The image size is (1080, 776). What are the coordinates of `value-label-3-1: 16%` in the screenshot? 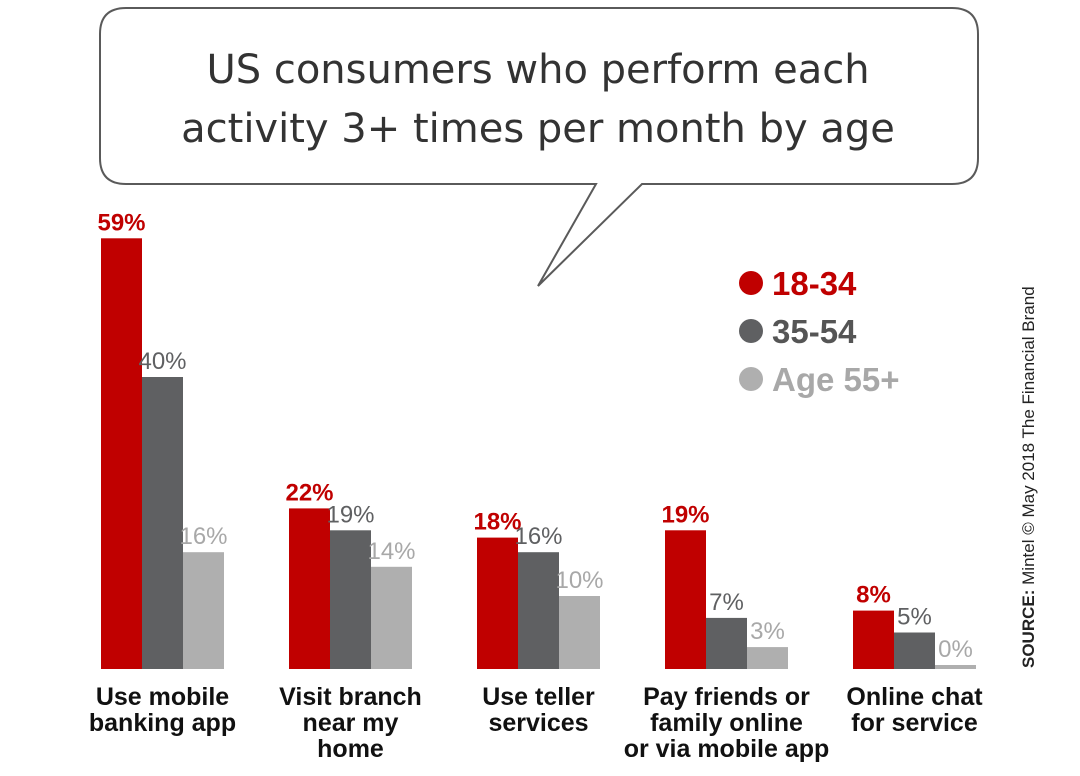 It's located at (203, 536).